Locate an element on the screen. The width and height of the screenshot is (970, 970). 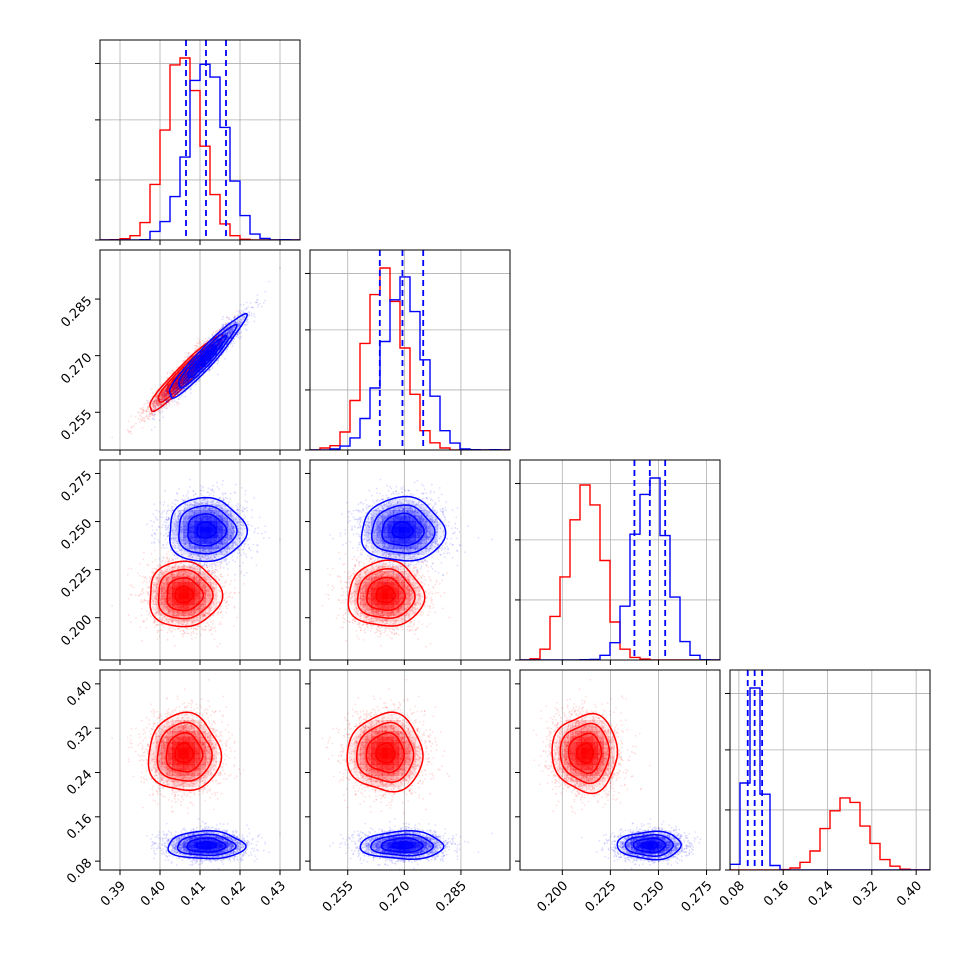
series-1-2d is located at coordinates (213, 349).